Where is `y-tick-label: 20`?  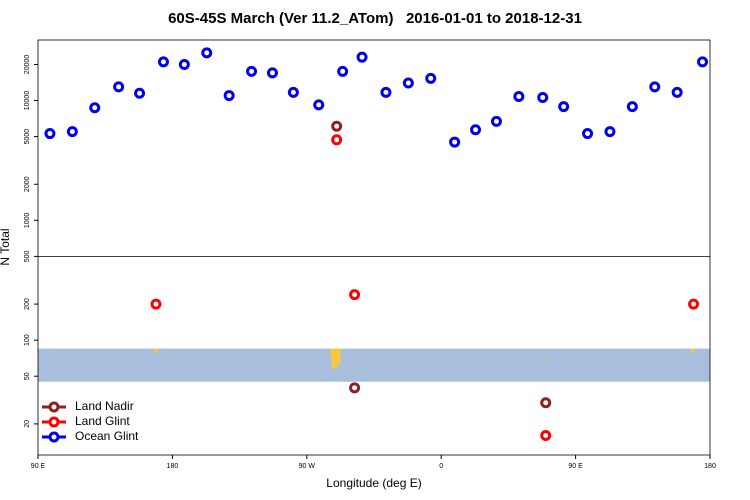 y-tick-label: 20 is located at coordinates (27, 424).